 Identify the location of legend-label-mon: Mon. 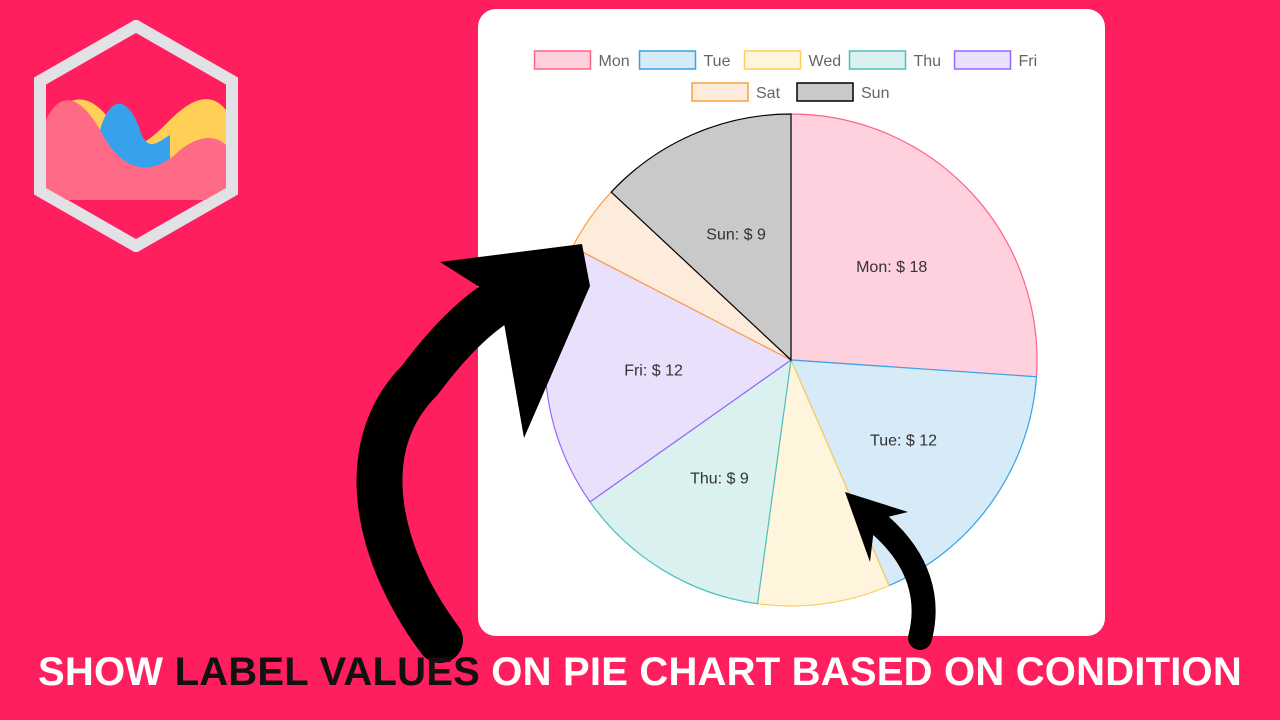
(614, 61).